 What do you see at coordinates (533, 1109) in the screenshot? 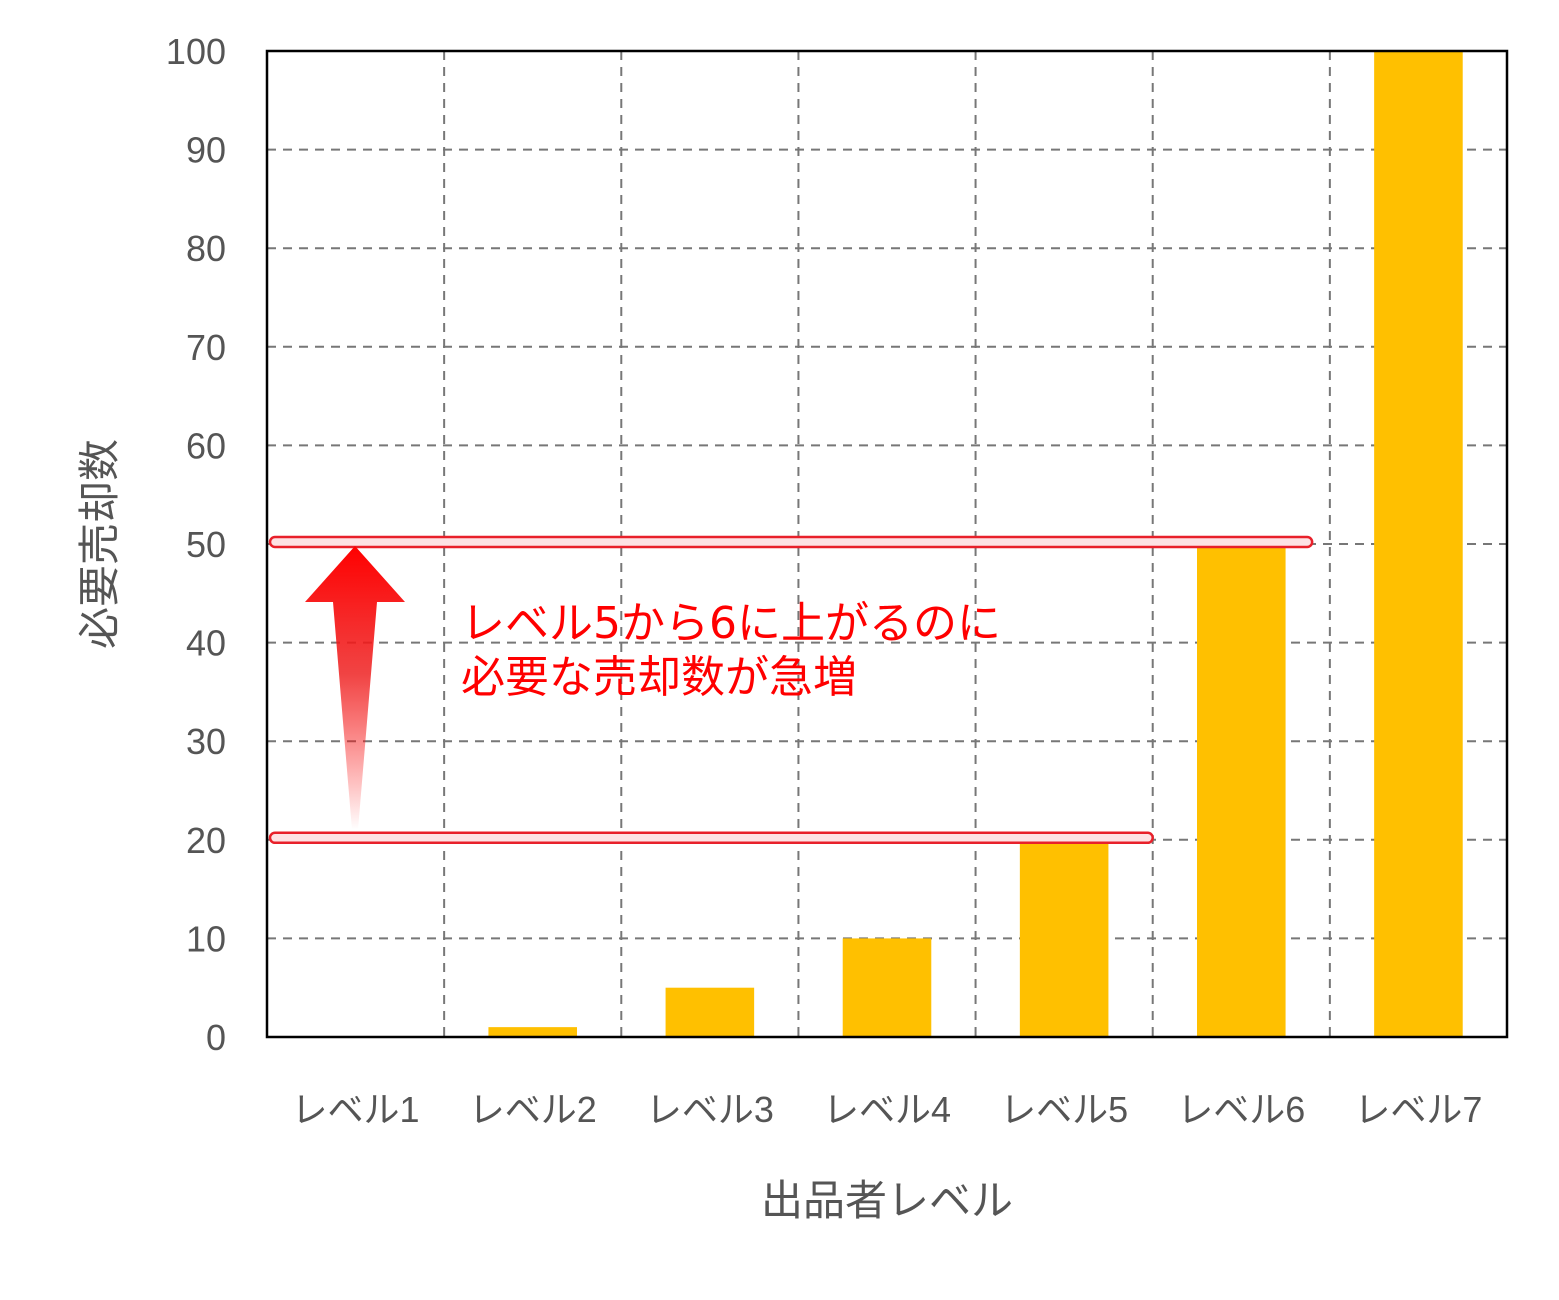
I see `x-tick-label: レベル2` at bounding box center [533, 1109].